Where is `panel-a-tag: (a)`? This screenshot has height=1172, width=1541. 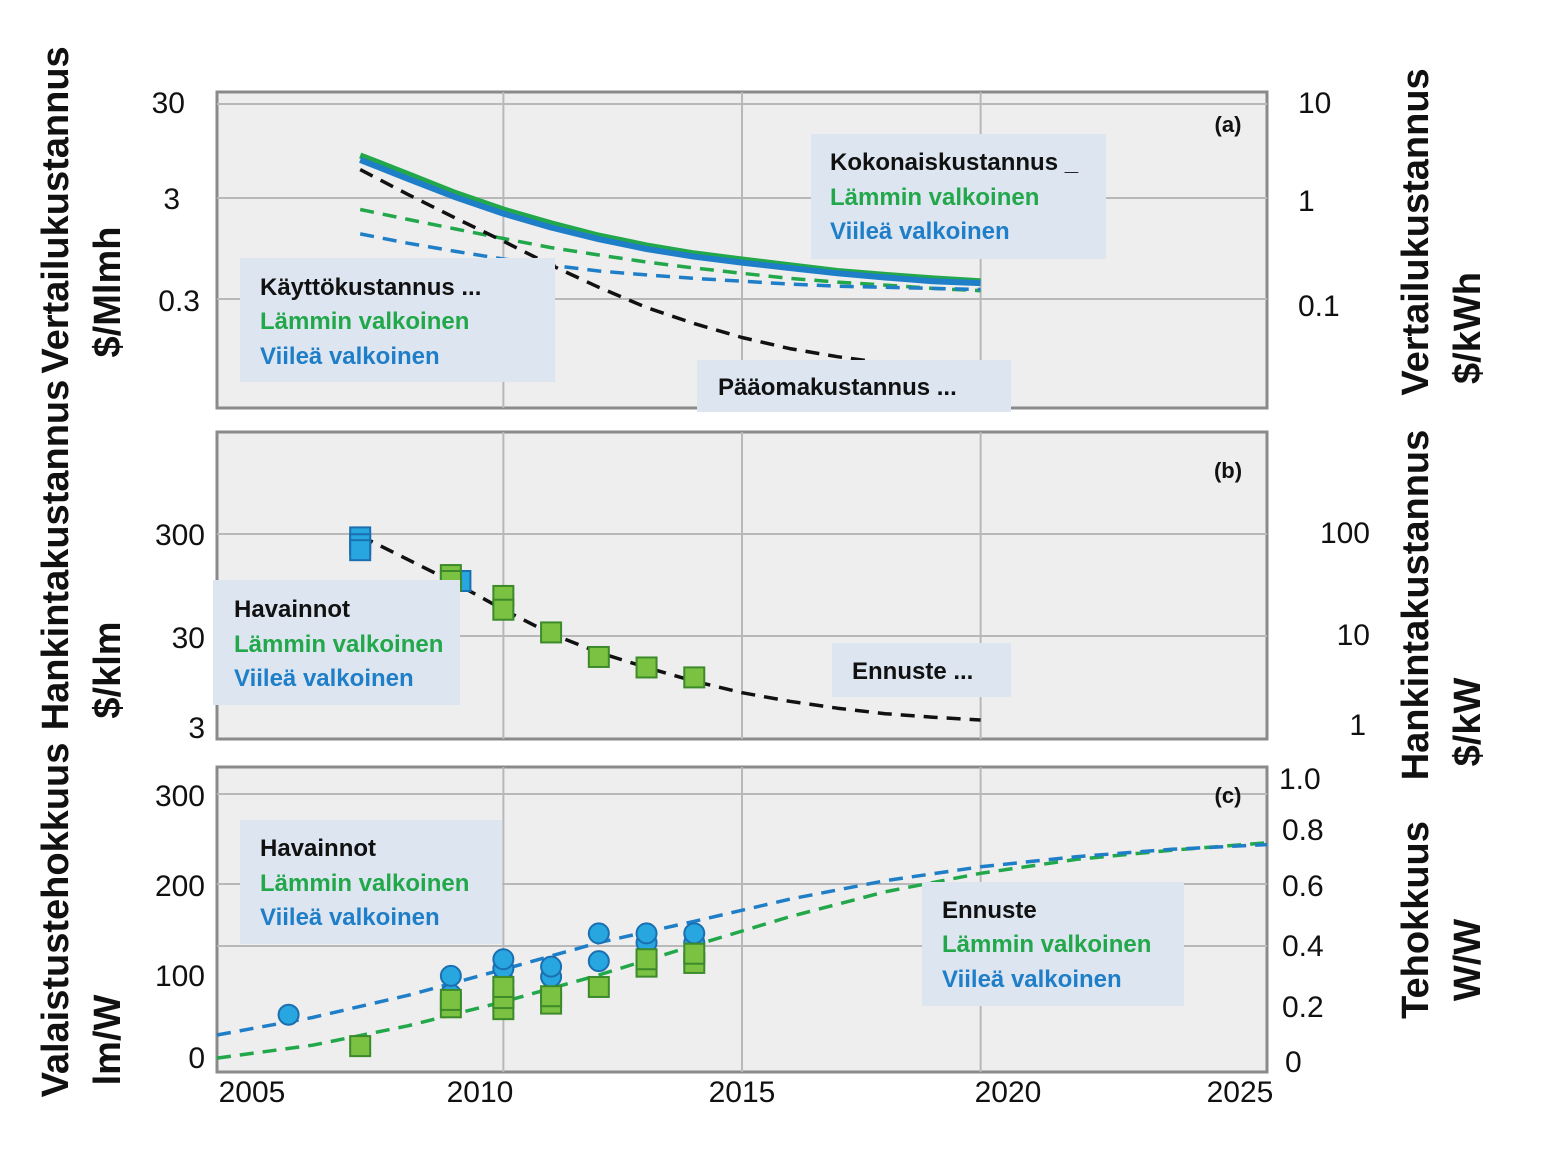
panel-a-tag: (a) is located at coordinates (1228, 124).